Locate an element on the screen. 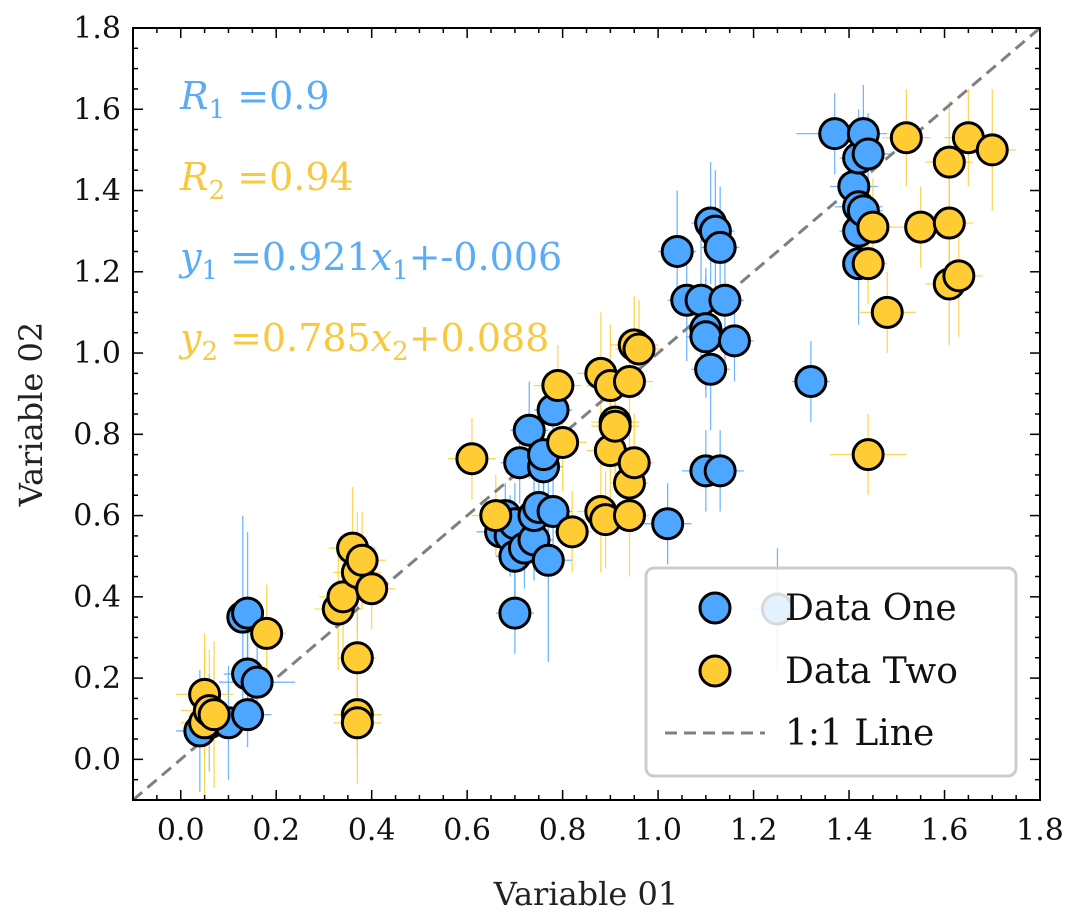 The height and width of the screenshot is (919, 1080). annotation-eq1: y1 =0.921x1+-0.006 is located at coordinates (370, 260).